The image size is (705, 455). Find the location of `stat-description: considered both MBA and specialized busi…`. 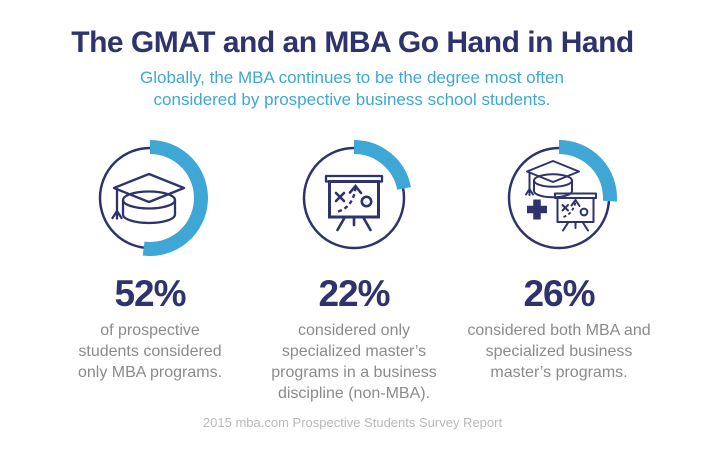

stat-description: considered both MBA and specialized busi… is located at coordinates (559, 351).